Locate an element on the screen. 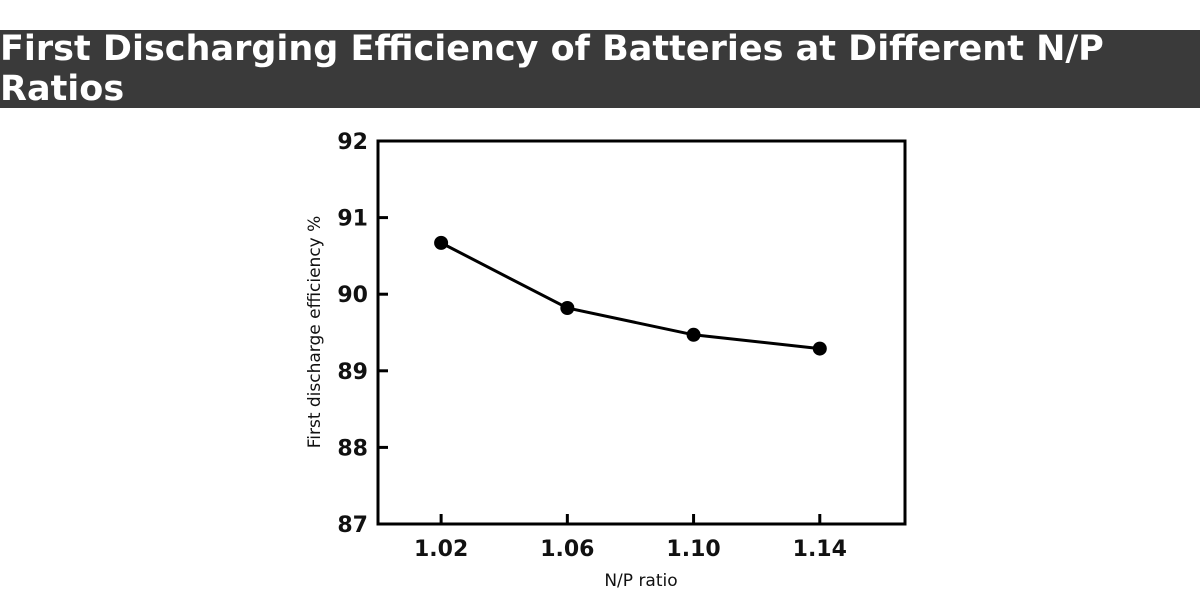 The height and width of the screenshot is (600, 1200). x-axis-label: N/P ratio is located at coordinates (640, 581).